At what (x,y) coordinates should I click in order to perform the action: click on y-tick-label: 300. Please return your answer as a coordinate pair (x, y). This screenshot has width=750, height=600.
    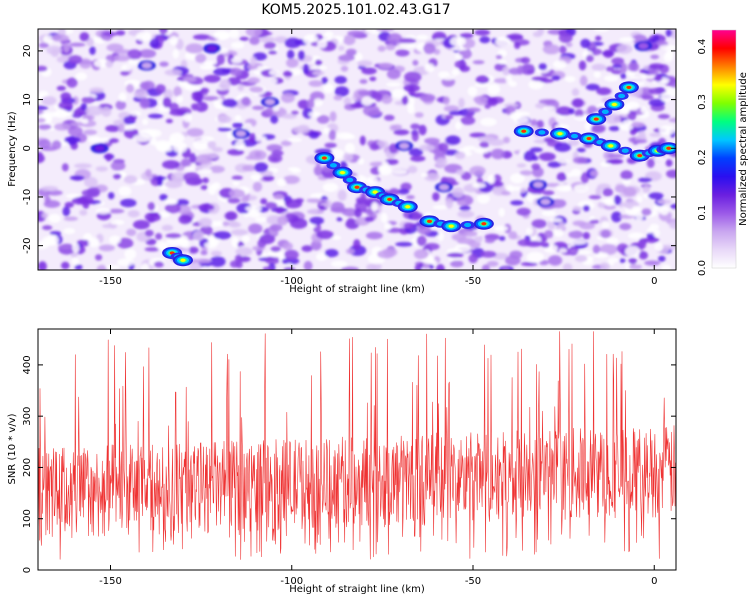
    Looking at the image, I should click on (27, 416).